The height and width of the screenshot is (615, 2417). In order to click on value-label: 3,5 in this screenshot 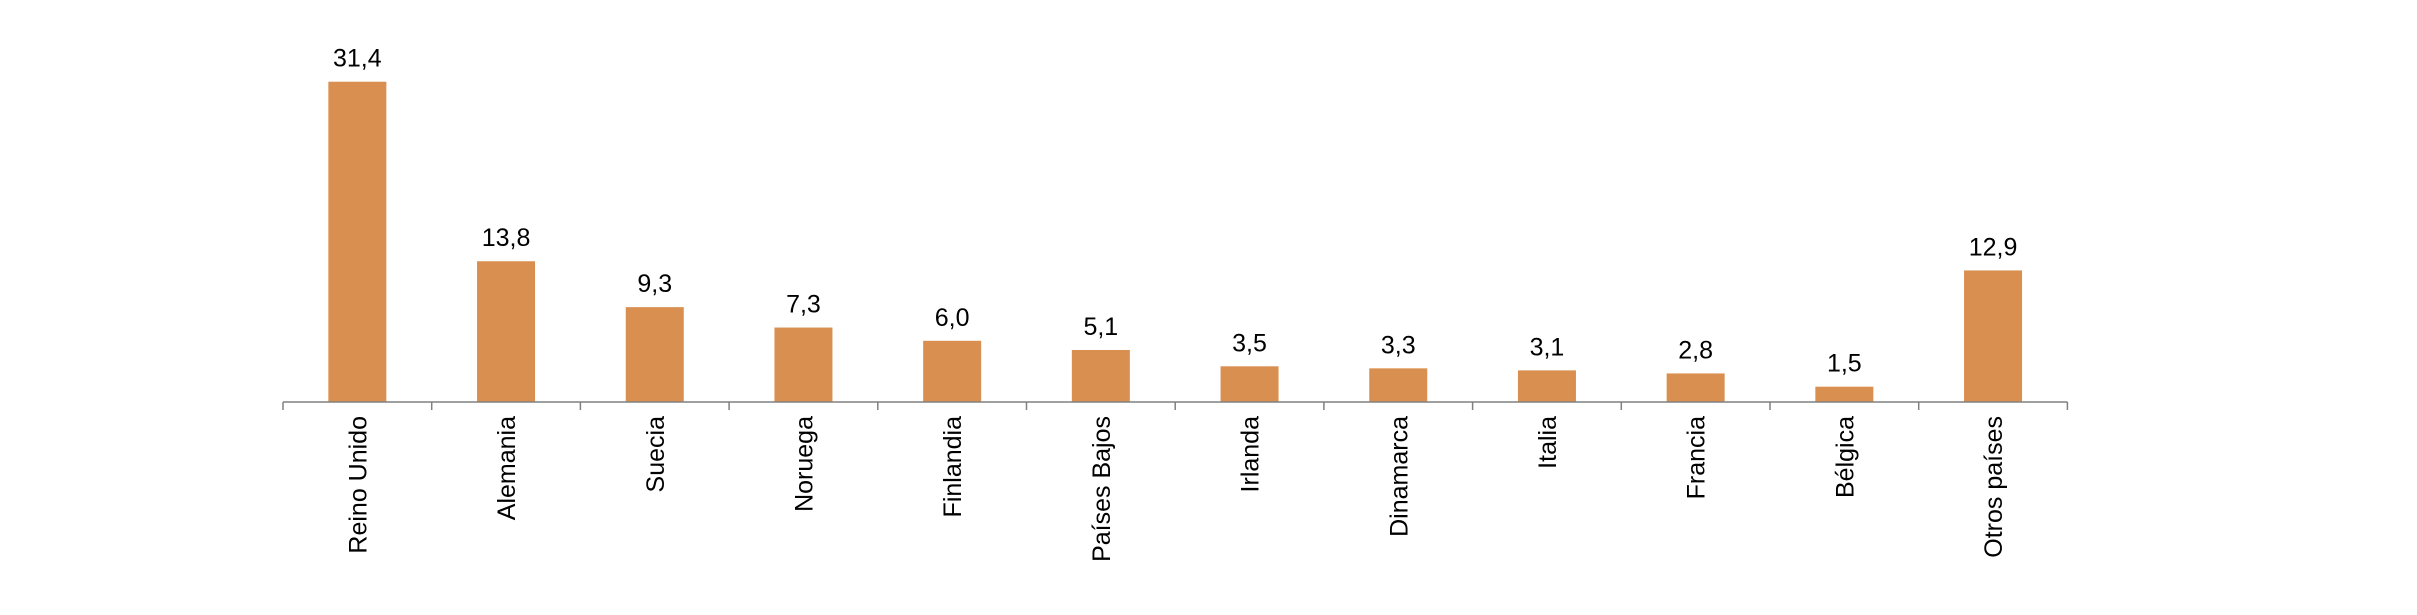, I will do `click(1249, 343)`.